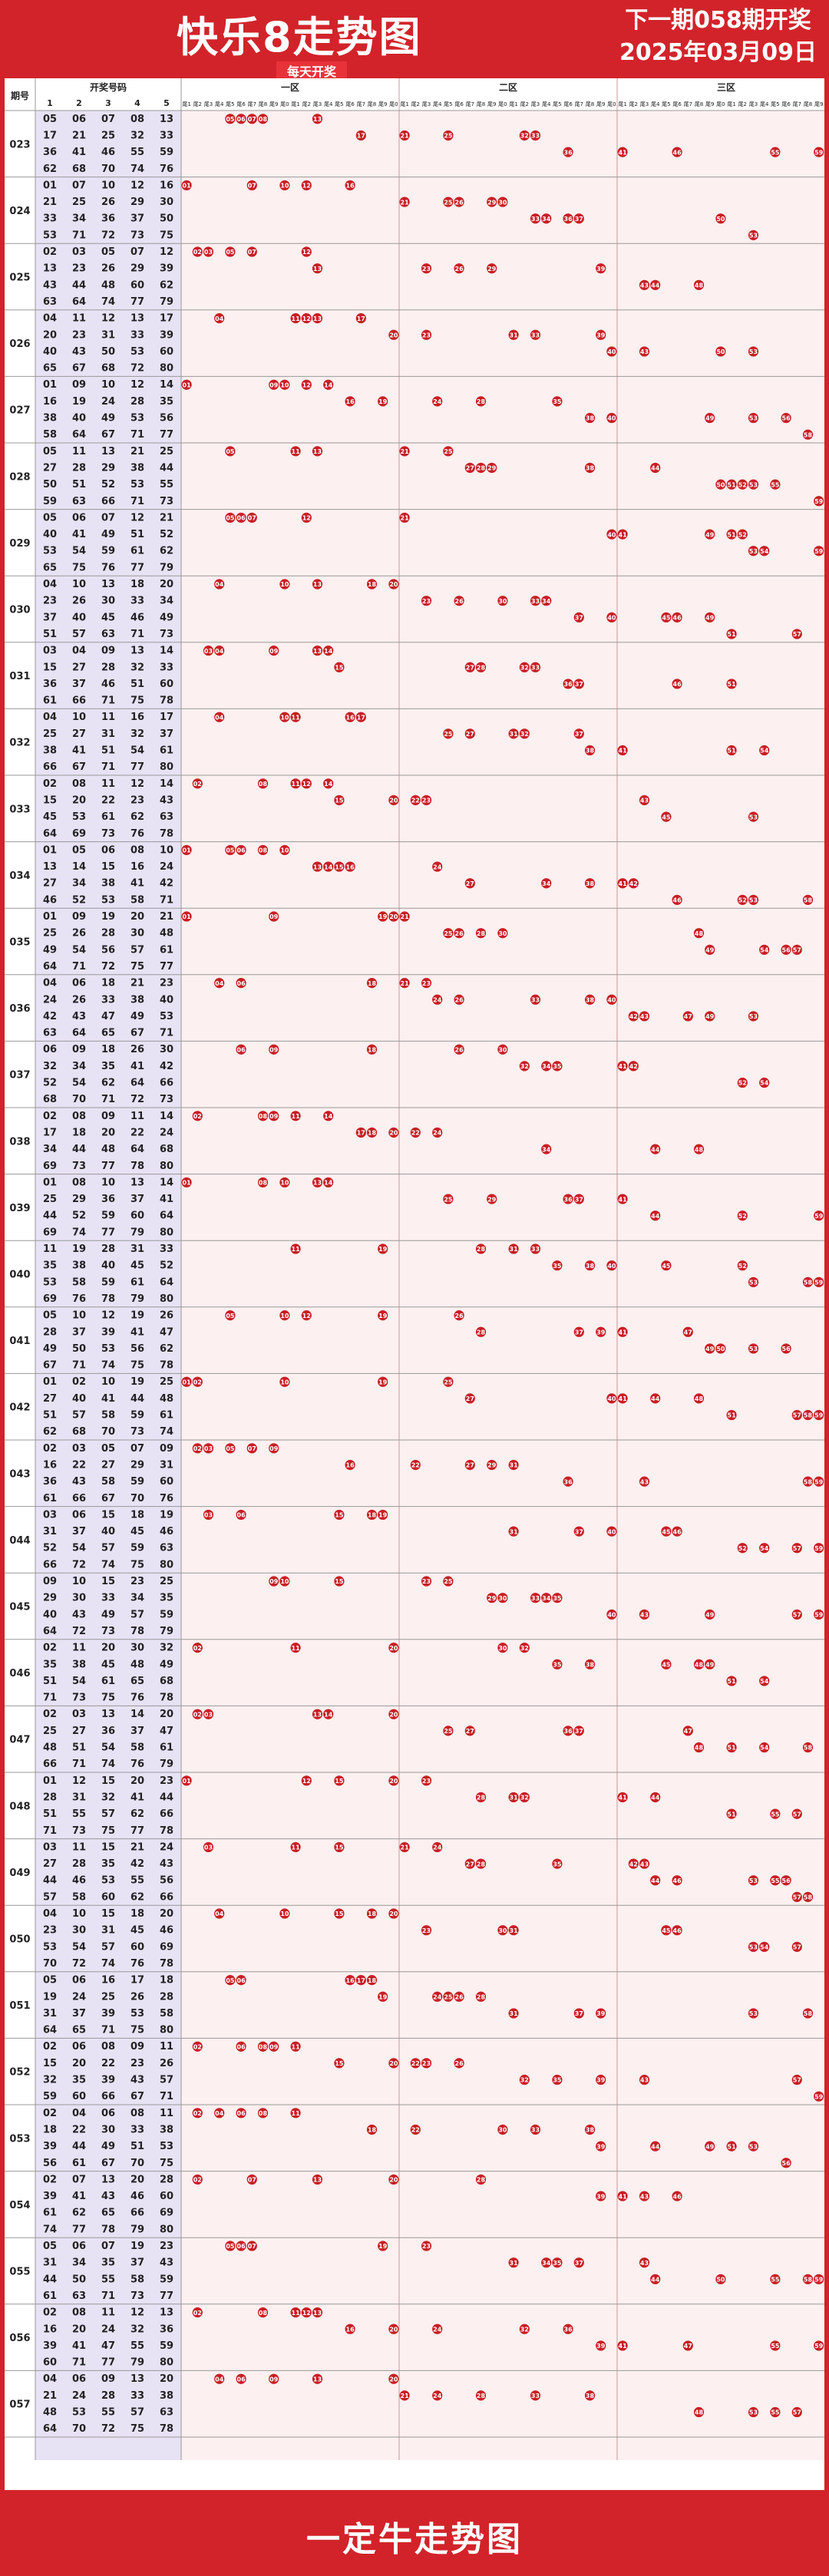 Image resolution: width=829 pixels, height=2576 pixels. Describe the element at coordinates (481, 2396) in the screenshot. I see `ball-label: 28` at that location.